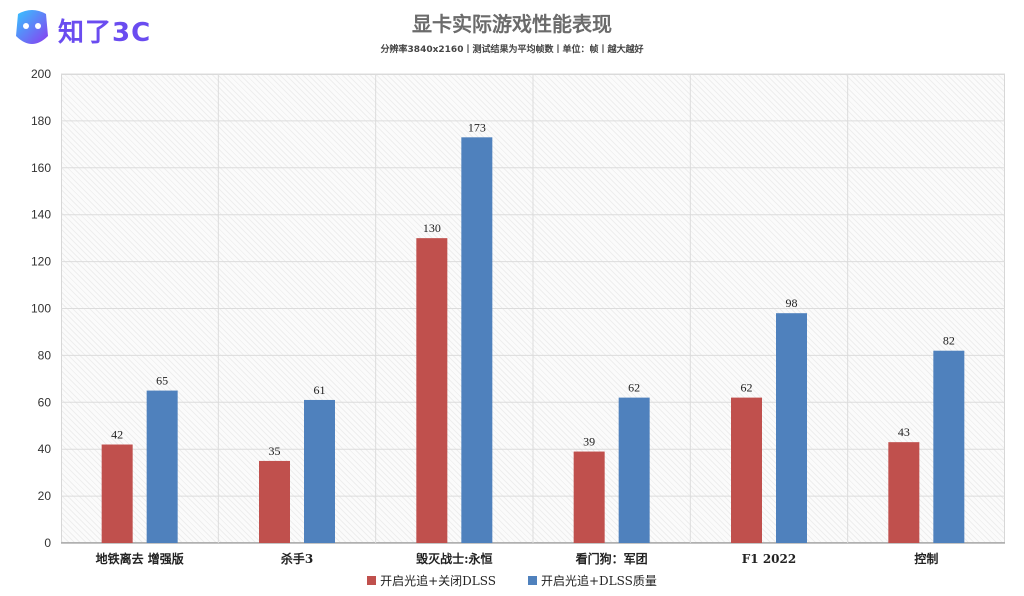 This screenshot has width=1024, height=596. Describe the element at coordinates (904, 432) in the screenshot. I see `data-label: 43` at that location.